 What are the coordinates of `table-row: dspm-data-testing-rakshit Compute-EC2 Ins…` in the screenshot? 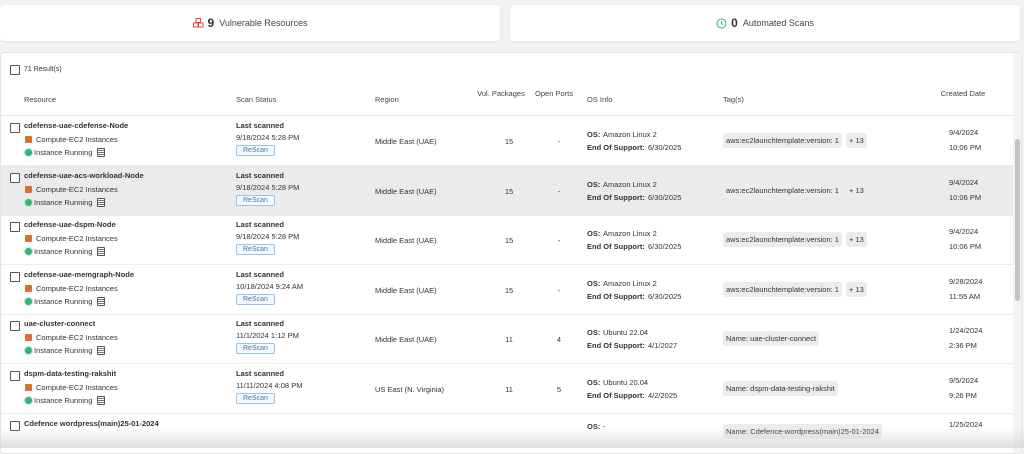 It's located at (507, 389).